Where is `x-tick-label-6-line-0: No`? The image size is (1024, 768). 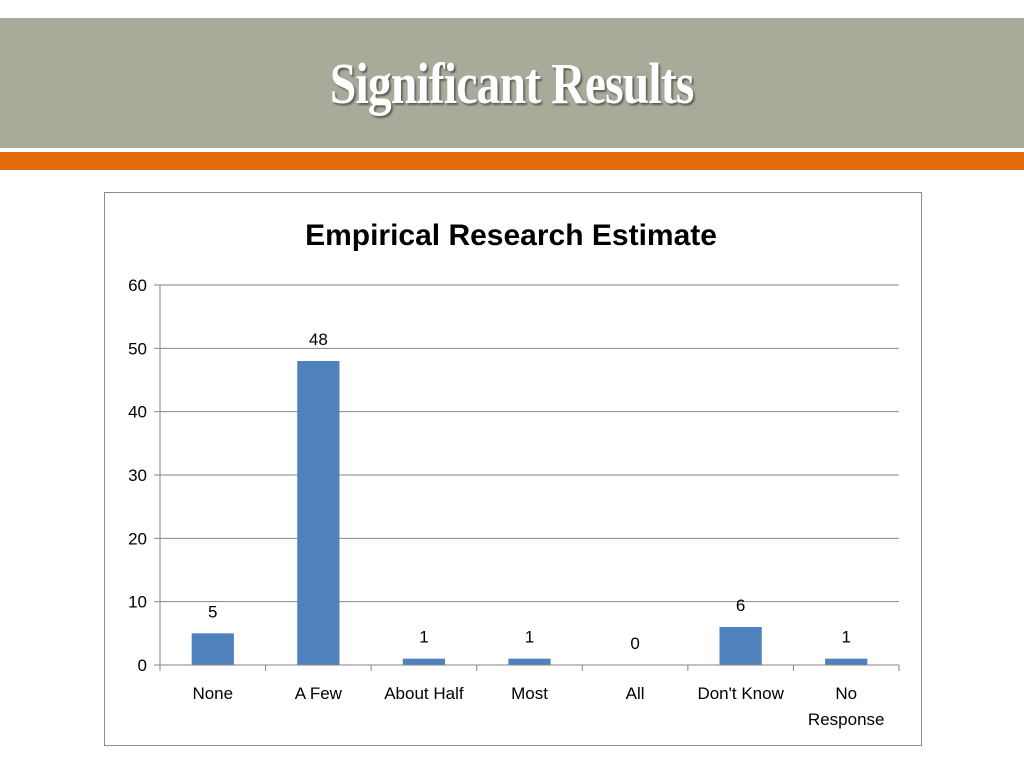
x-tick-label-6-line-0: No is located at coordinates (846, 693).